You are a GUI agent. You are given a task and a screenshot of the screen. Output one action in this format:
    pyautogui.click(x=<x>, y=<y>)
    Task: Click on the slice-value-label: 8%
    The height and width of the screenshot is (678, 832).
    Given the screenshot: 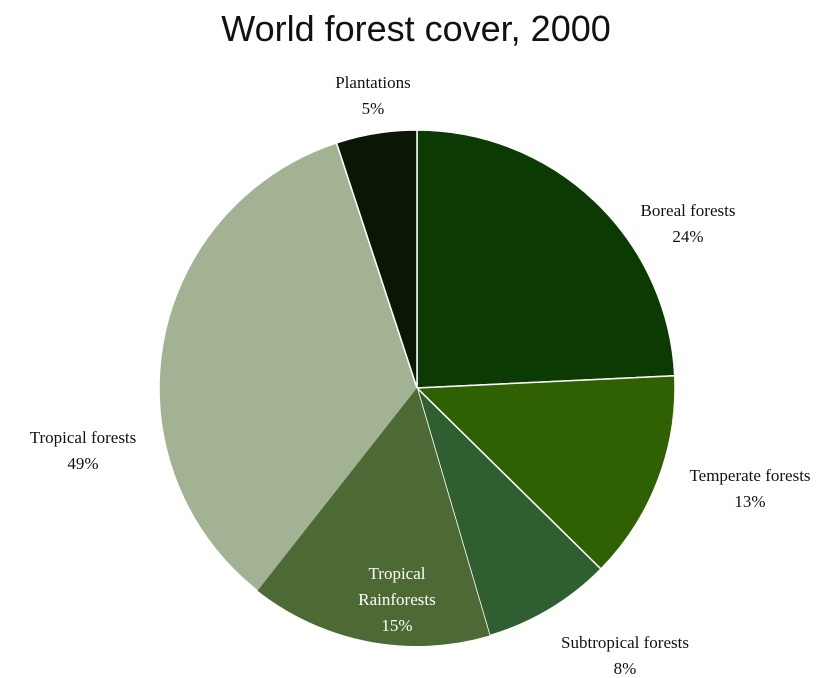 What is the action you would take?
    pyautogui.click(x=625, y=668)
    